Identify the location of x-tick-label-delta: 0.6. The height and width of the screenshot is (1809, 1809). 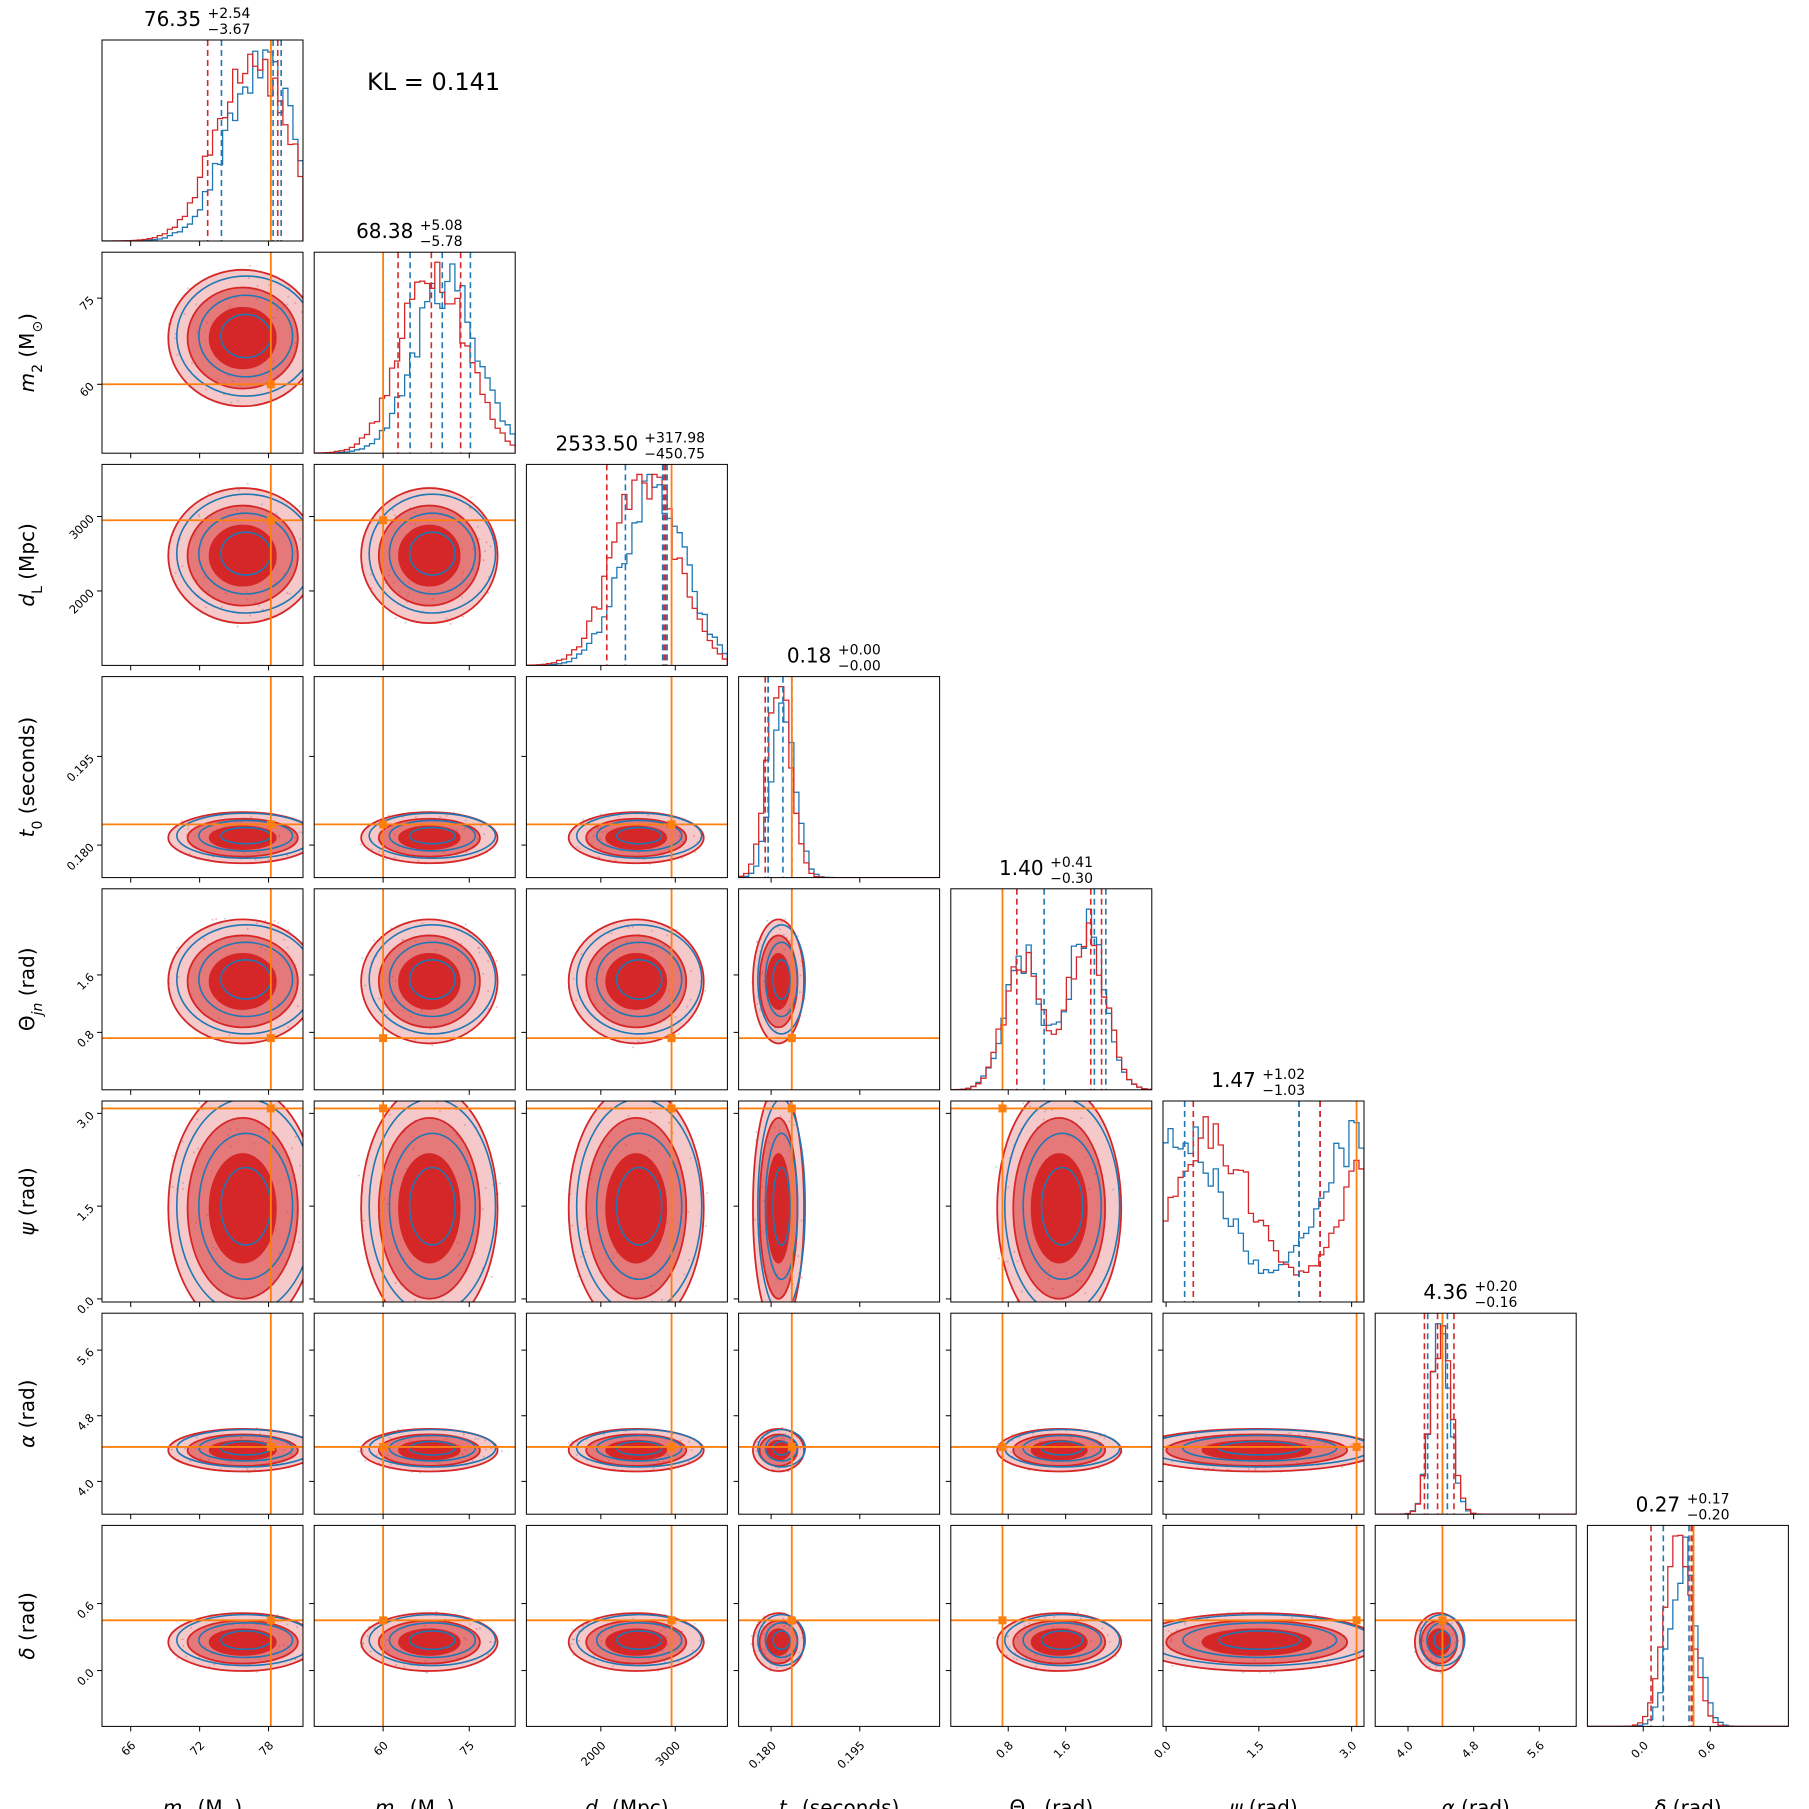
(1706, 1749).